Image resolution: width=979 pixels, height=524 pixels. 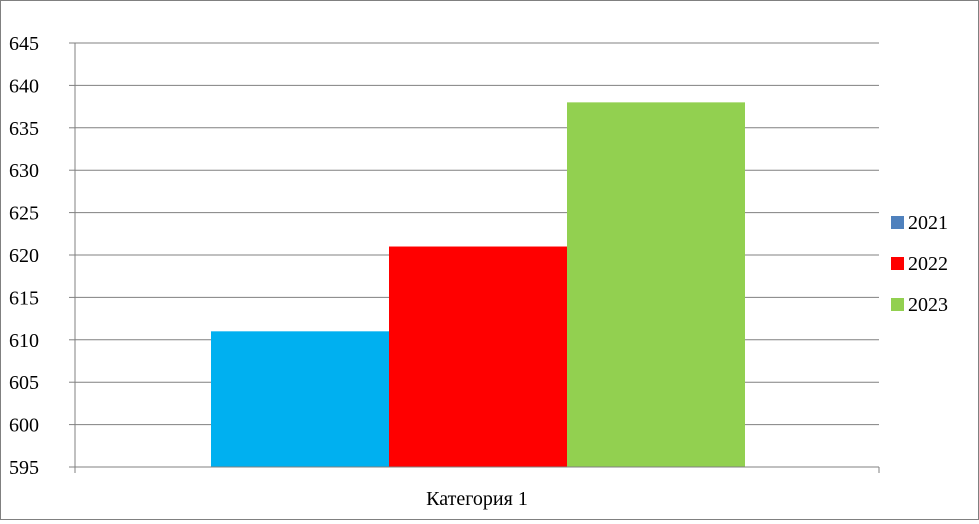 What do you see at coordinates (897, 263) in the screenshot?
I see `legend-swatch-2022` at bounding box center [897, 263].